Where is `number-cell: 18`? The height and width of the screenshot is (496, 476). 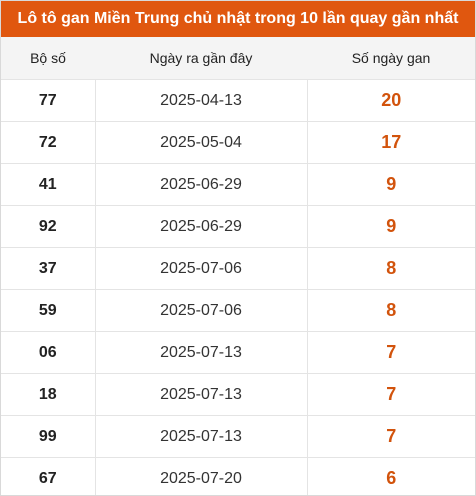
number-cell: 18 is located at coordinates (48, 394).